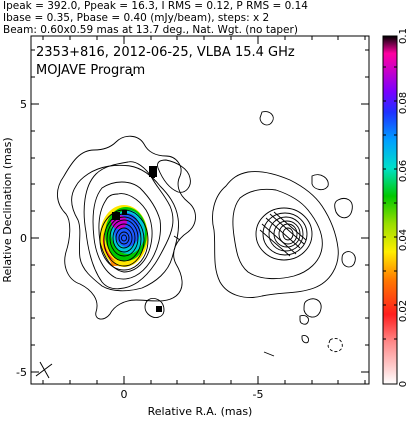 The width and height of the screenshot is (409, 424). What do you see at coordinates (165, 52) in the screenshot?
I see `panel-title: 2353+816, 2012-06-25, VLBA 15.4 GHz` at bounding box center [165, 52].